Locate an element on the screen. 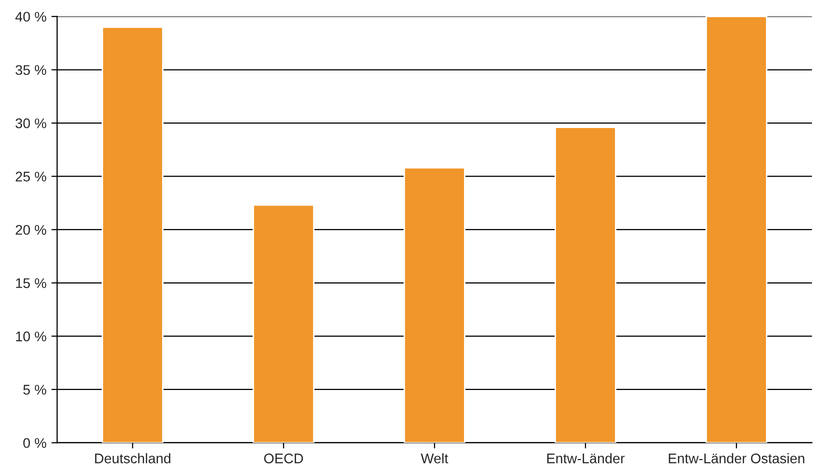 This screenshot has height=471, width=816. y-tick-label: 35 % is located at coordinates (31, 70).